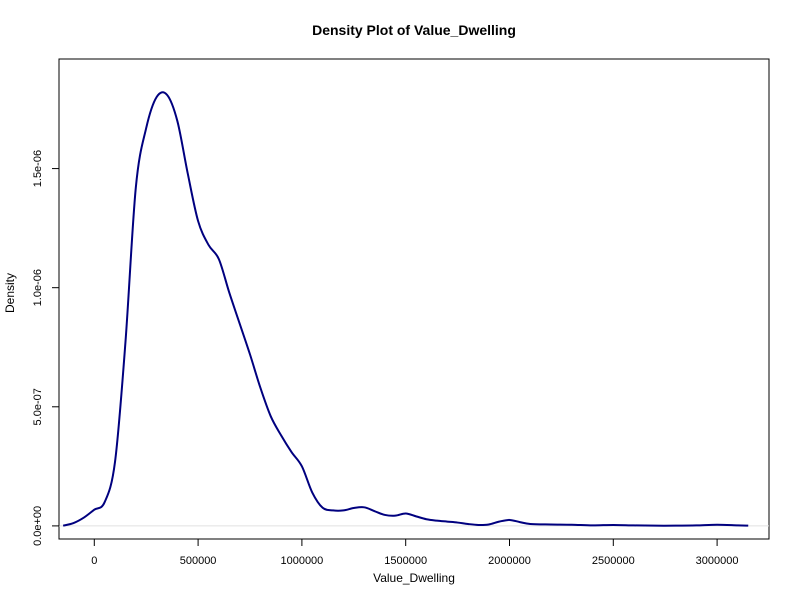 The height and width of the screenshot is (600, 800). I want to click on chart-title: Density Plot of Value_Dwelling, so click(414, 30).